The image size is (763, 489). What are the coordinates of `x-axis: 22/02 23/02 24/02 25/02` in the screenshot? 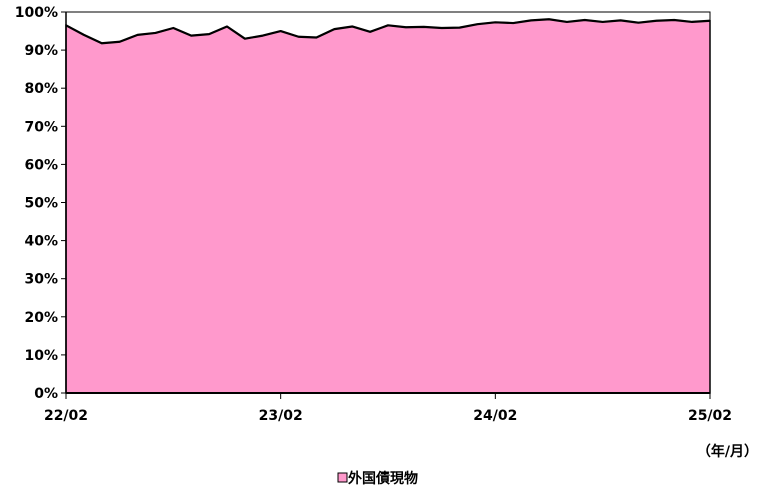 It's located at (388, 408).